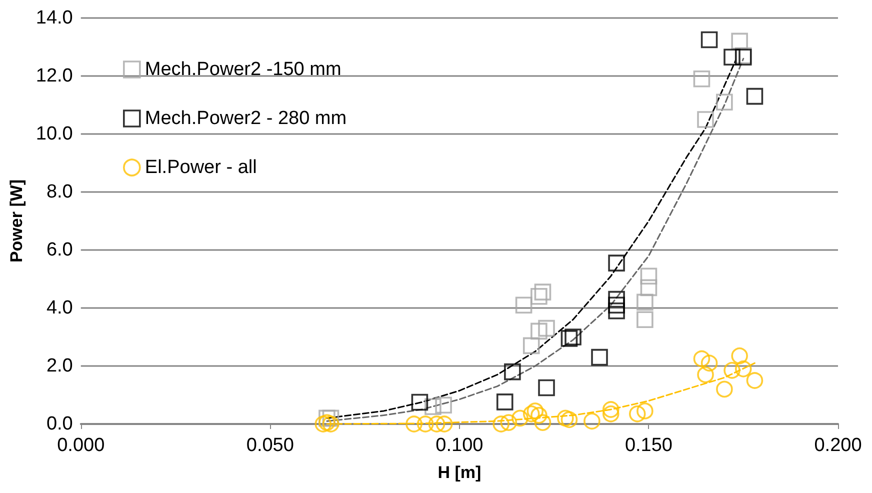  What do you see at coordinates (59, 366) in the screenshot?
I see `y-tick-label: 2.0` at bounding box center [59, 366].